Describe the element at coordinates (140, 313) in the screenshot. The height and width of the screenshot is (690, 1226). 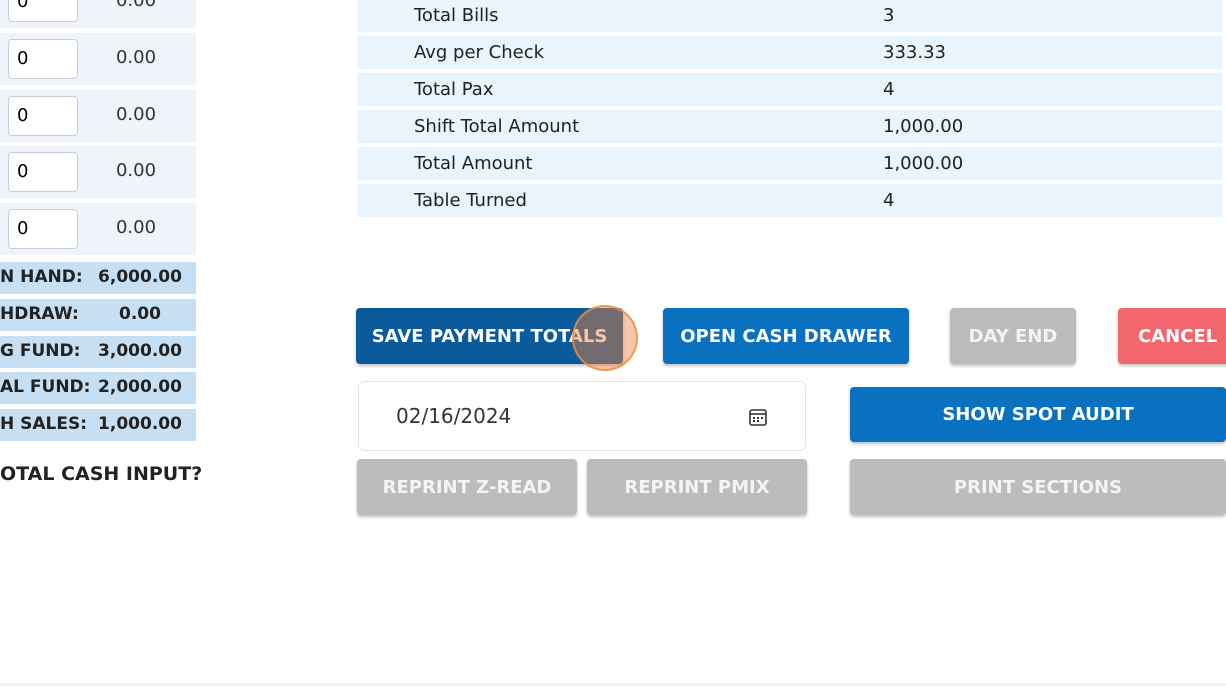
I see `total-value: 0.00` at that location.